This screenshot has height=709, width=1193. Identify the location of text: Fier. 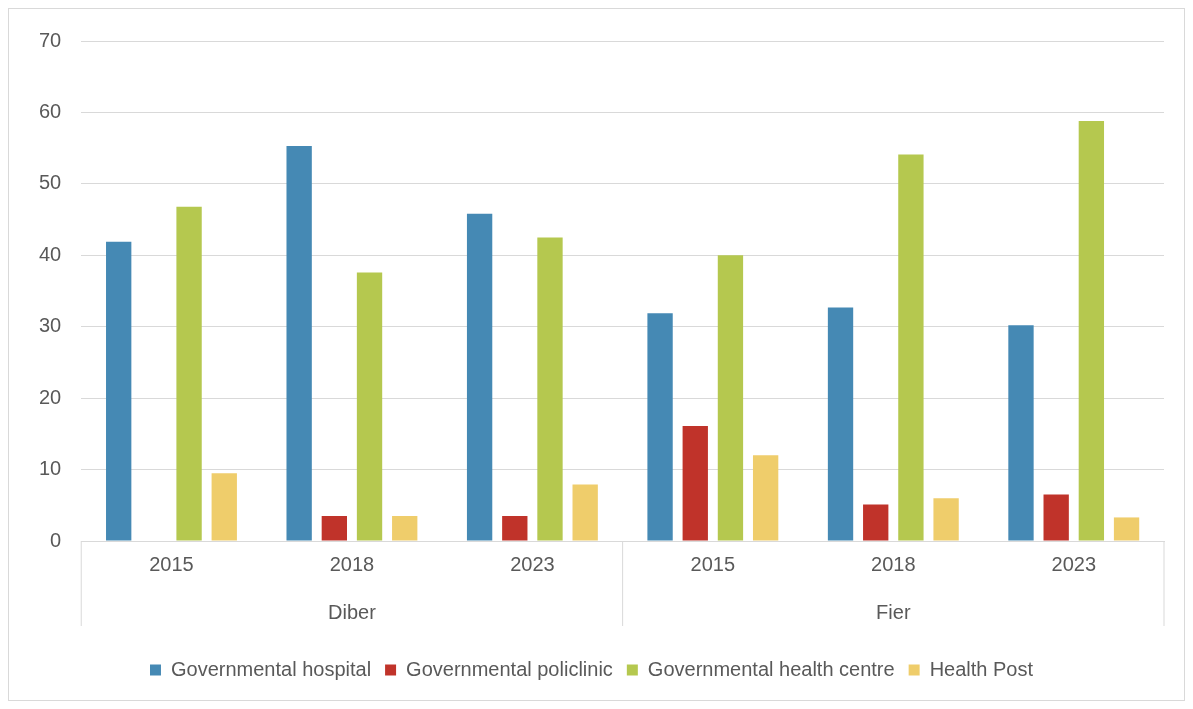
(893, 611).